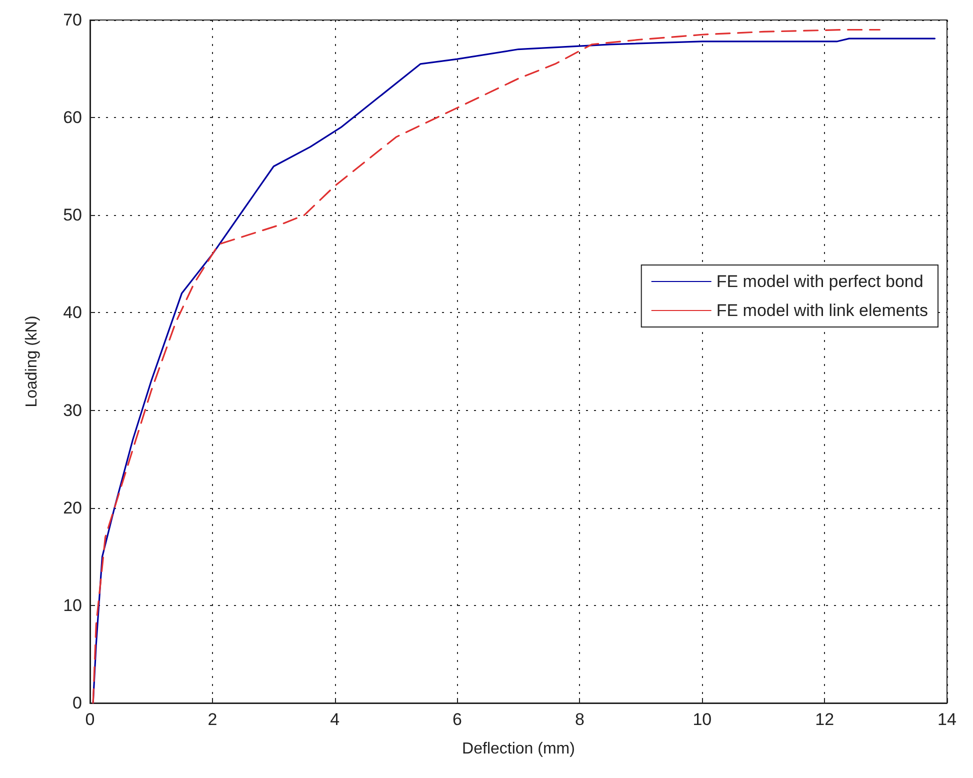 The width and height of the screenshot is (973, 778). Describe the element at coordinates (72, 20) in the screenshot. I see `y-tick-label: 70` at that location.